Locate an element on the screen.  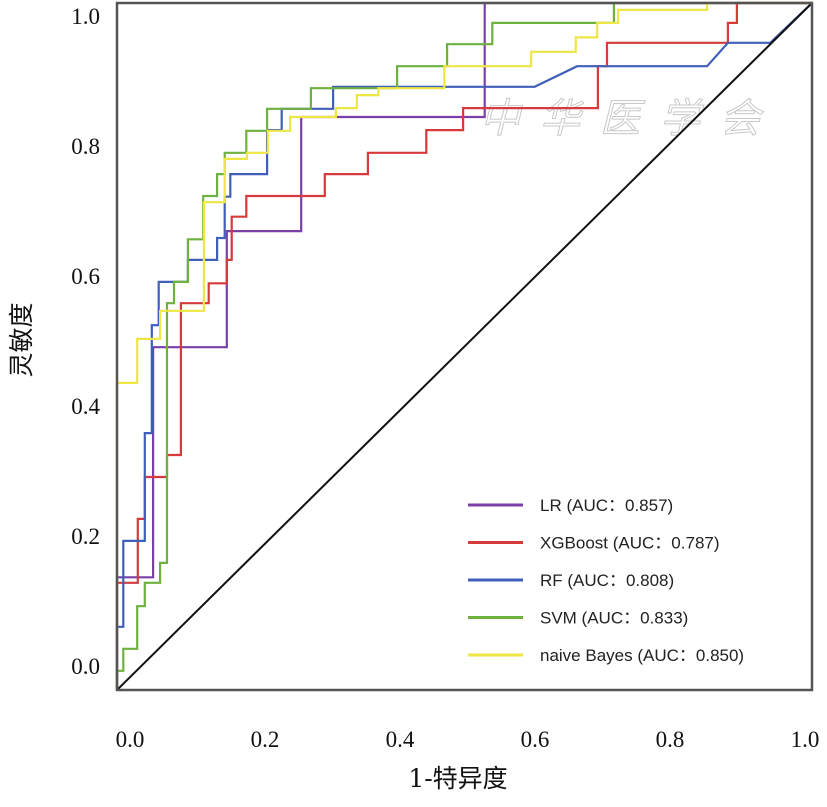
x-tick-labels: 0.0 0.2 0.4 0.6 0.8 1.0 is located at coordinates (468, 739).